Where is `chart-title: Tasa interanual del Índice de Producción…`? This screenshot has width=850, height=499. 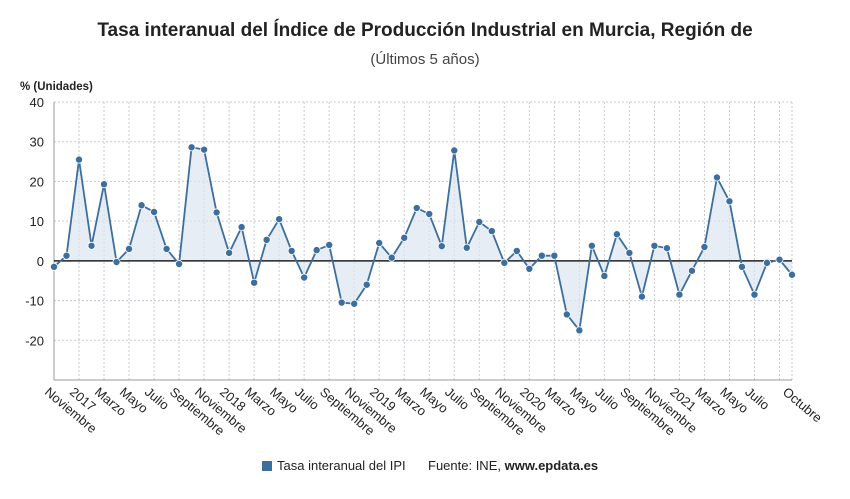 chart-title: Tasa interanual del Índice de Producción… is located at coordinates (425, 30).